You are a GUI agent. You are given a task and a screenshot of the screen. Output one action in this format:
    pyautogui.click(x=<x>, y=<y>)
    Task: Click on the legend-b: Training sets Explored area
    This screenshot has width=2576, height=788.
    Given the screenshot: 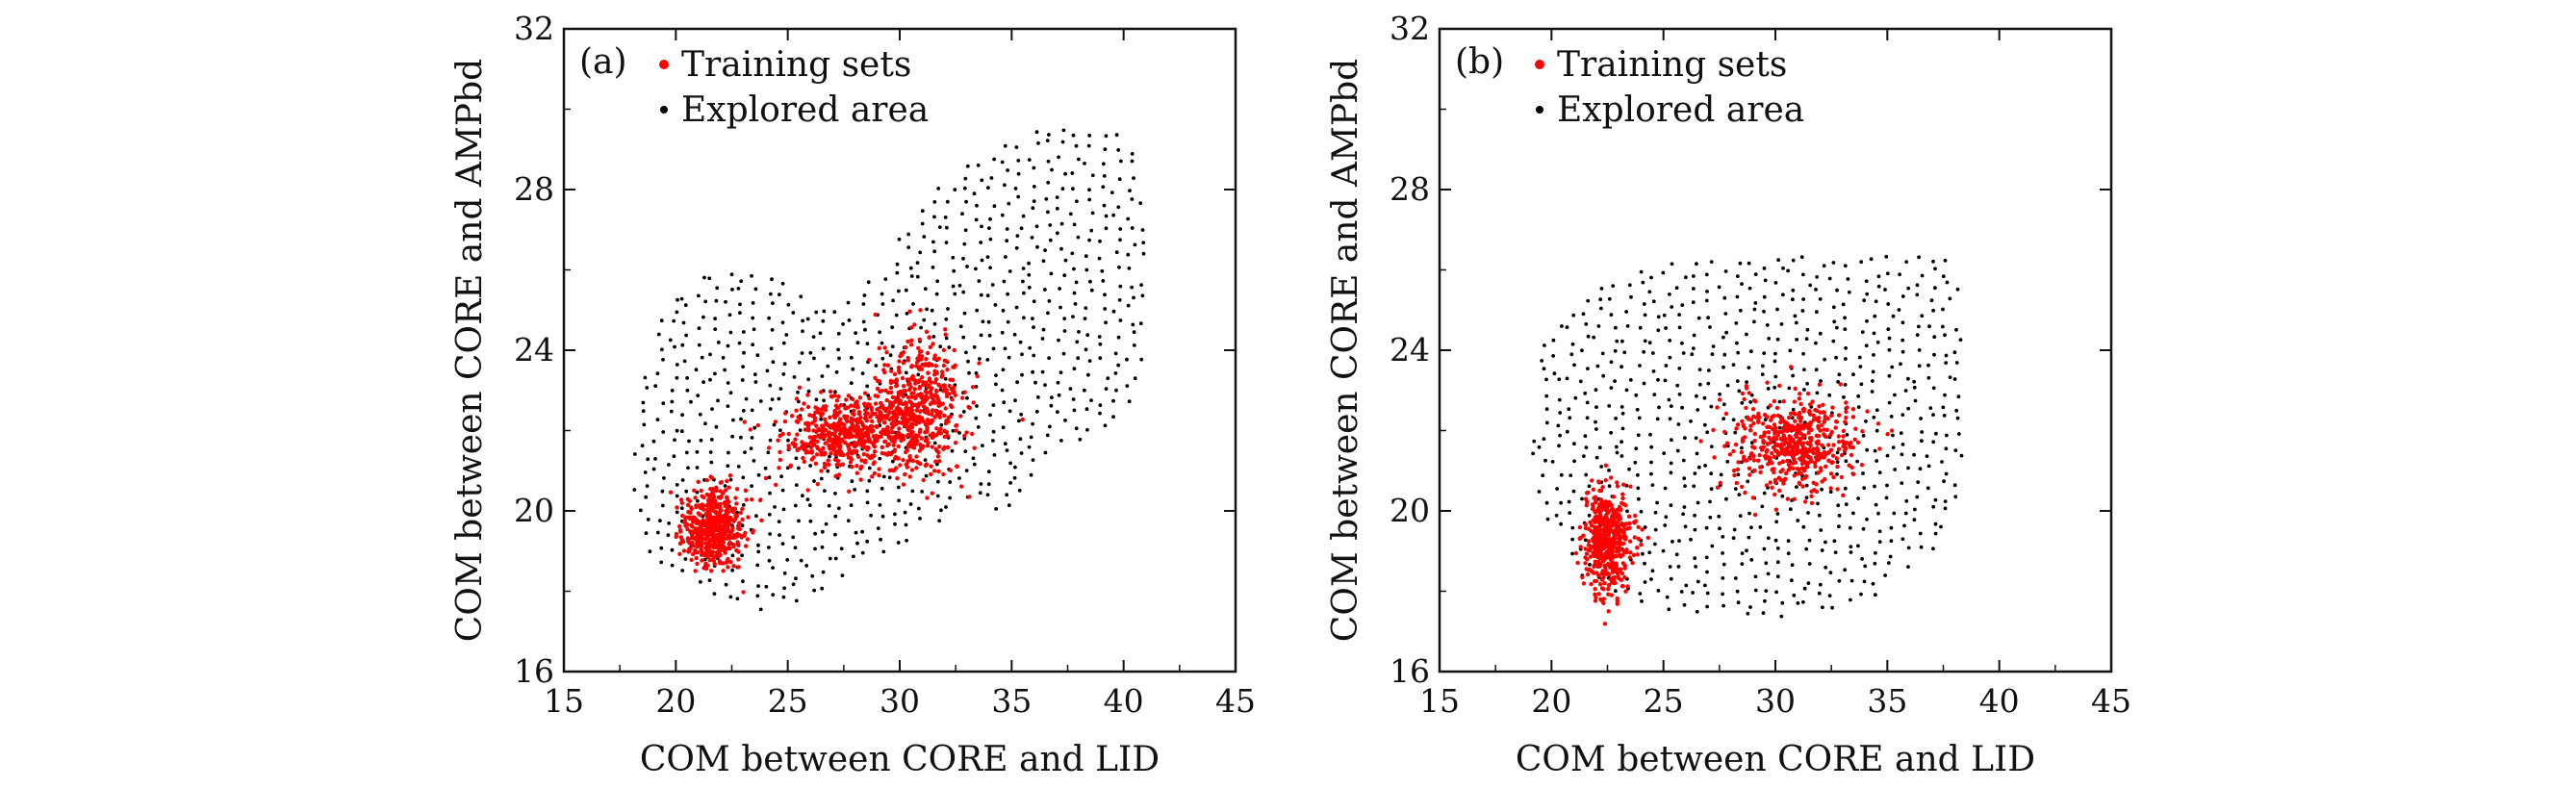 What is the action you would take?
    pyautogui.click(x=1669, y=88)
    